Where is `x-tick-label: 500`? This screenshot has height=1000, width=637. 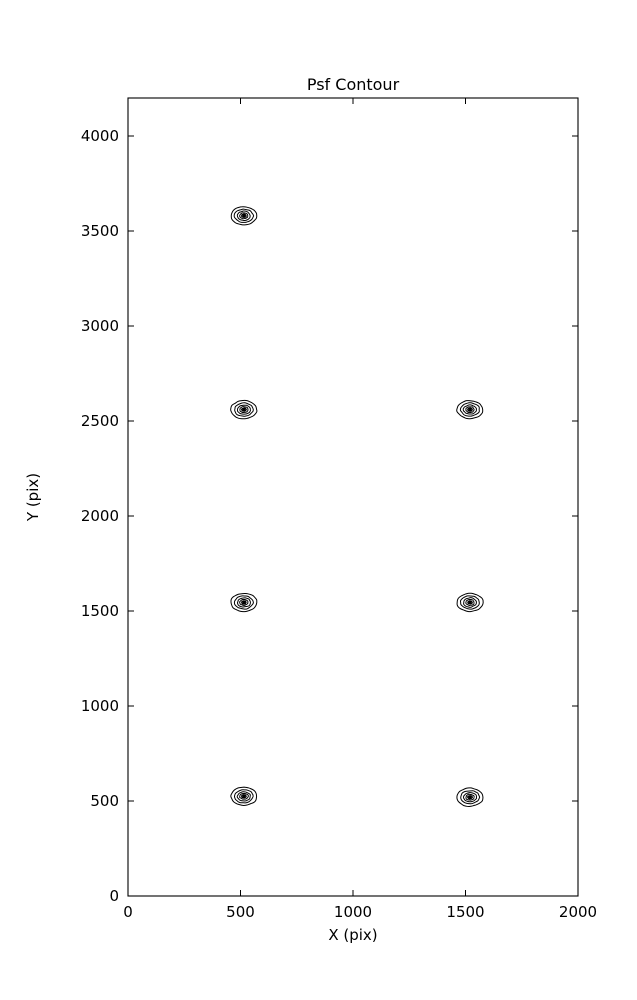
x-tick-label: 500 is located at coordinates (240, 912).